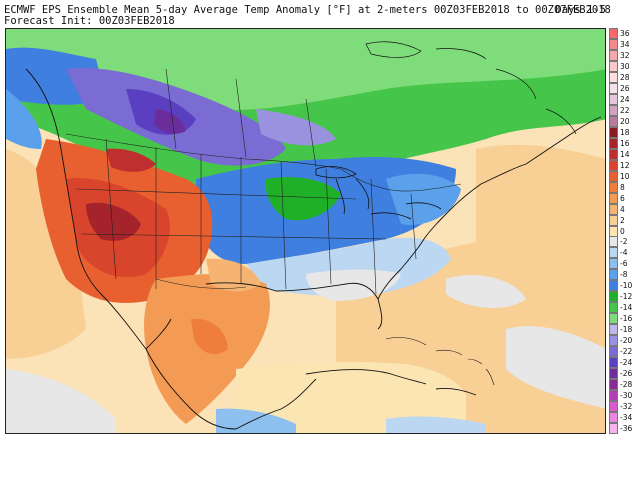 The image size is (640, 480). What do you see at coordinates (625, 44) in the screenshot?
I see `legend-tick-label: 34` at bounding box center [625, 44].